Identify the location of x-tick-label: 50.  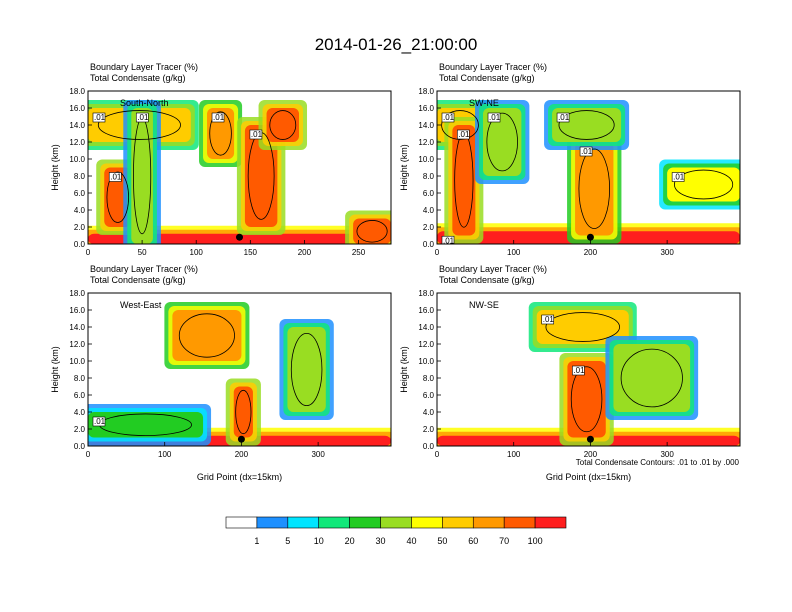
(142, 252).